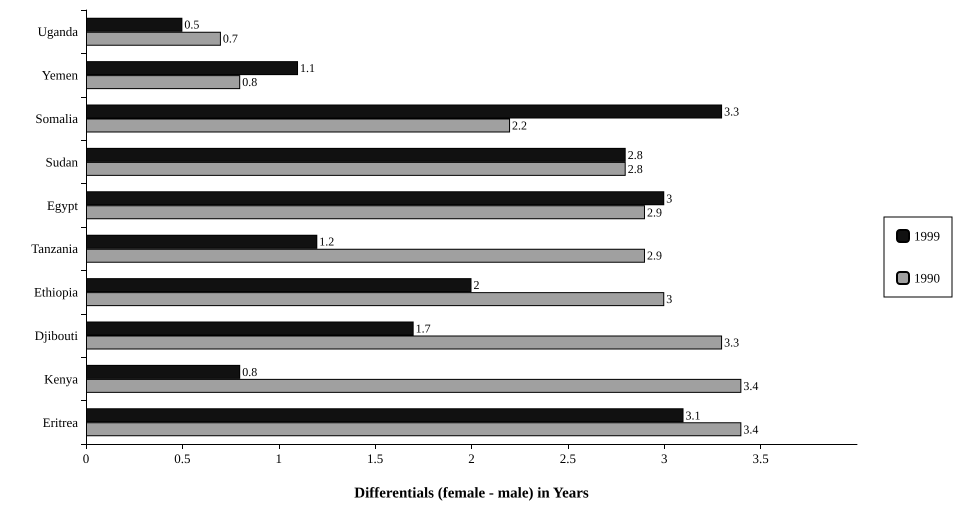 This screenshot has height=514, width=962. Describe the element at coordinates (693, 415) in the screenshot. I see `data-label: 3.1` at that location.